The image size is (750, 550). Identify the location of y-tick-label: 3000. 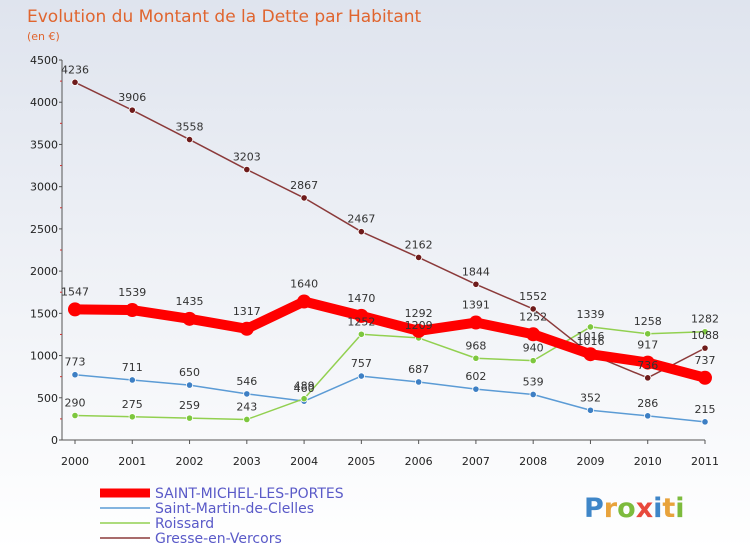
(44, 187).